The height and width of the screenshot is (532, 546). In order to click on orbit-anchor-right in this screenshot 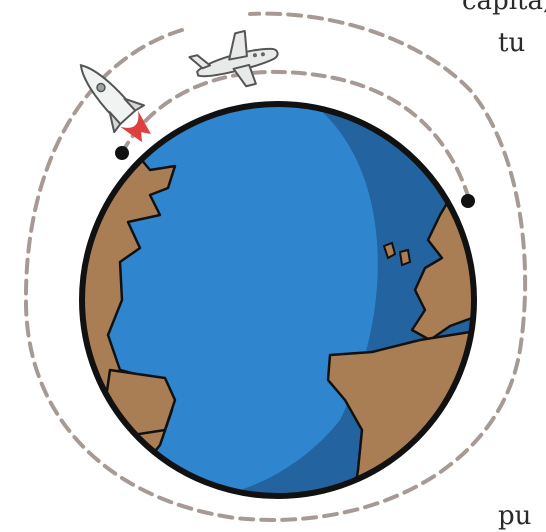, I will do `click(468, 201)`.